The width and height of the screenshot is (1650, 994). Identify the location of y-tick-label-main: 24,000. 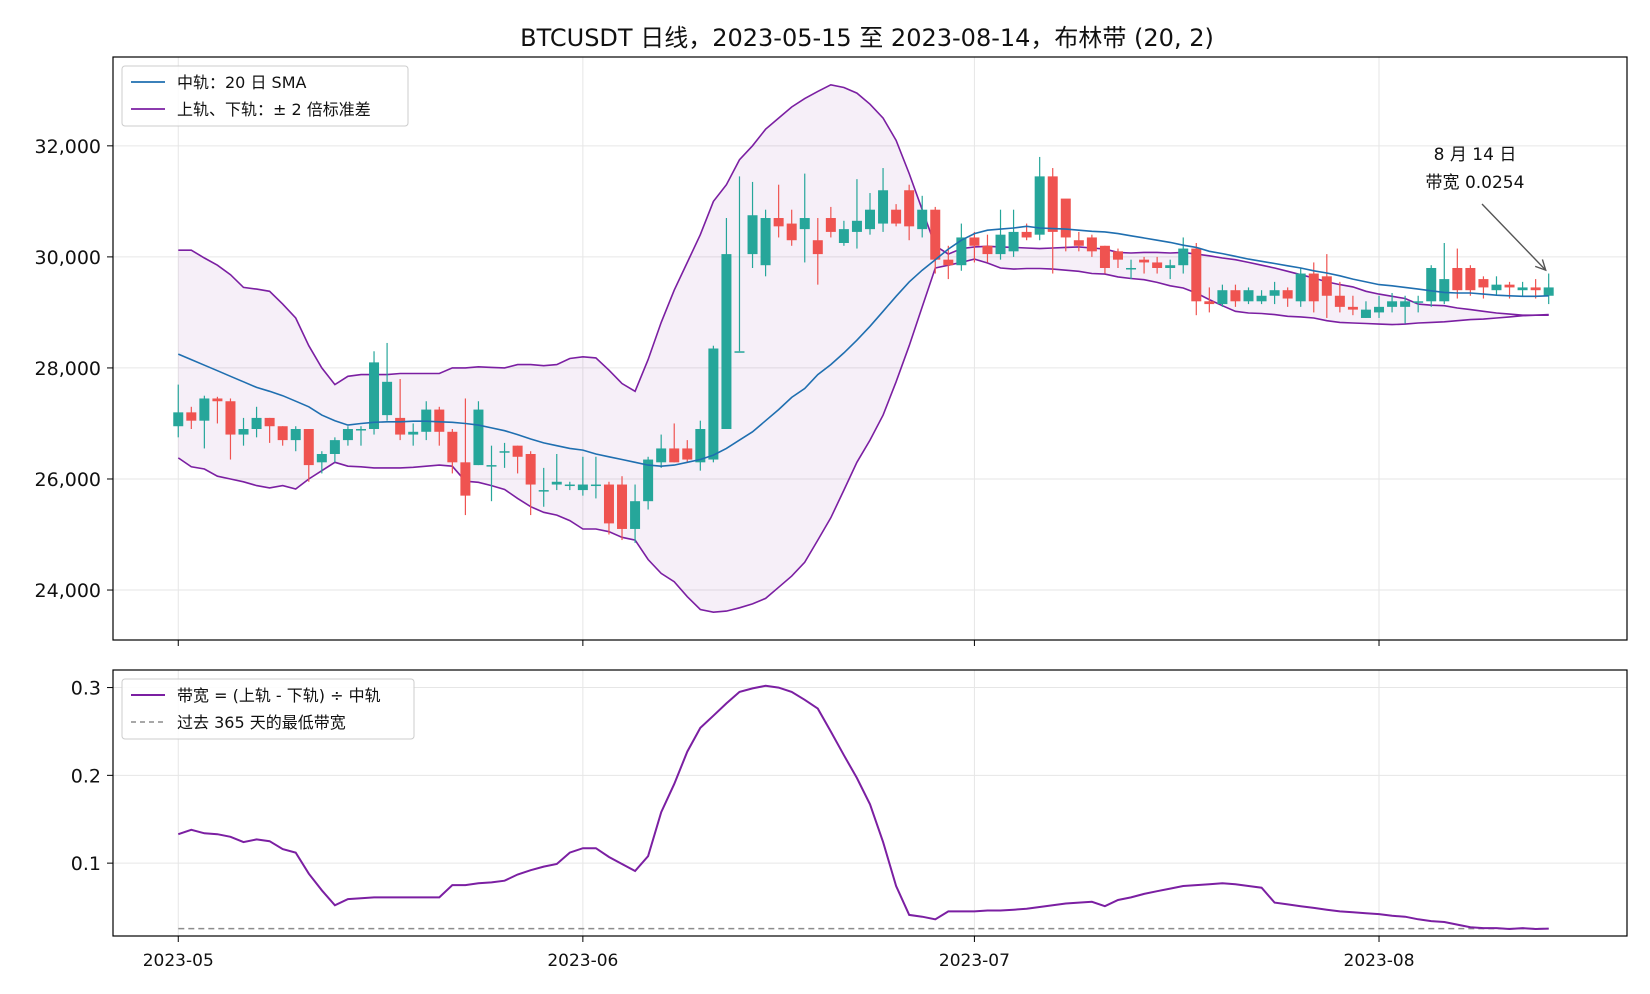
(68, 591).